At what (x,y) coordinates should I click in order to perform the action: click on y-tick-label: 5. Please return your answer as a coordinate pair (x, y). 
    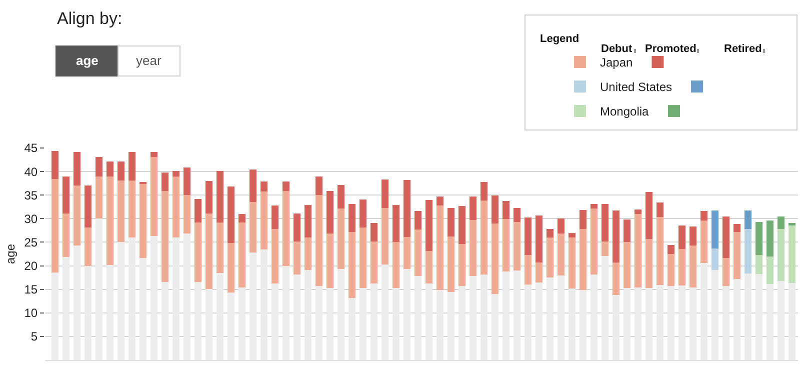
    Looking at the image, I should click on (34, 337).